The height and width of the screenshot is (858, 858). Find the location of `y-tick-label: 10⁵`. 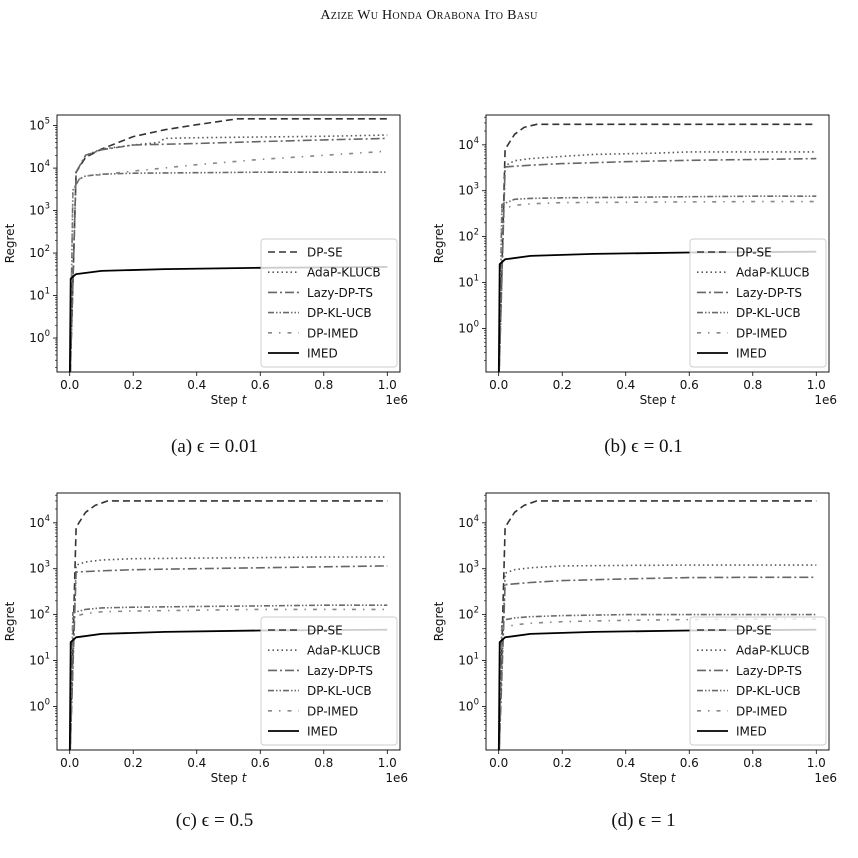

y-tick-label: 10⁵ is located at coordinates (39, 125).